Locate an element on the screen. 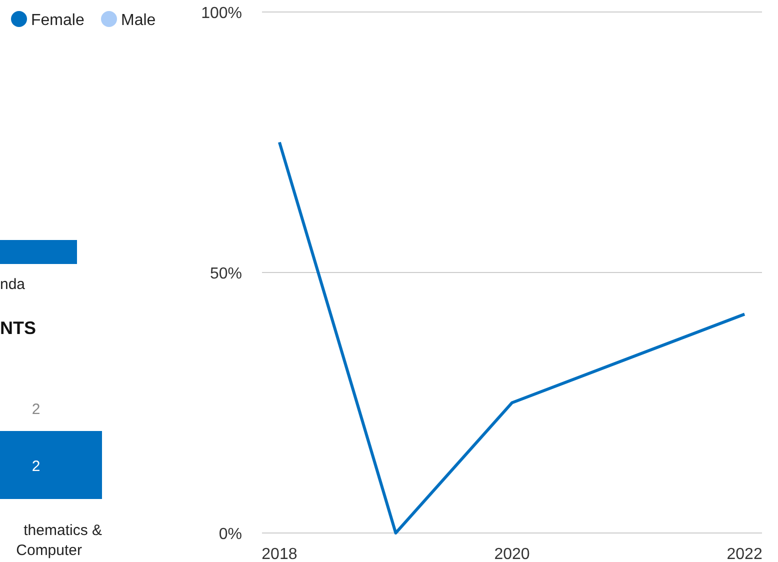 The width and height of the screenshot is (778, 562). text: NTS is located at coordinates (18, 328).